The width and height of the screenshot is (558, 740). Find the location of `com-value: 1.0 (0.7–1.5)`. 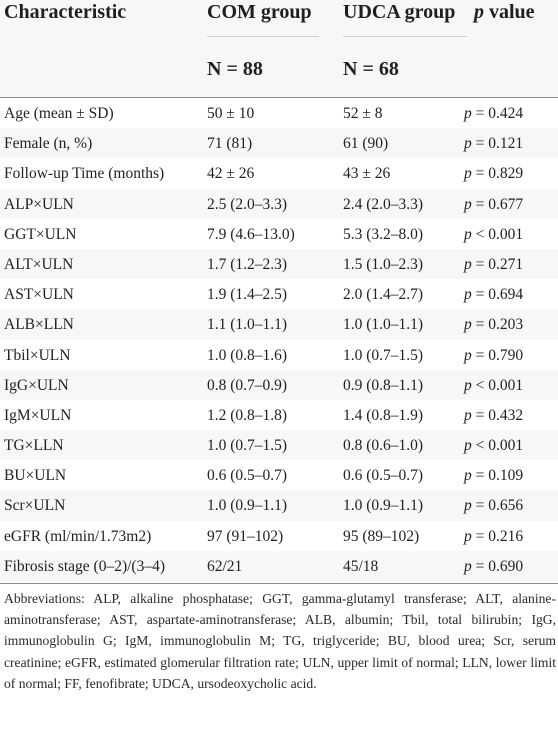

com-value: 1.0 (0.7–1.5) is located at coordinates (247, 446).